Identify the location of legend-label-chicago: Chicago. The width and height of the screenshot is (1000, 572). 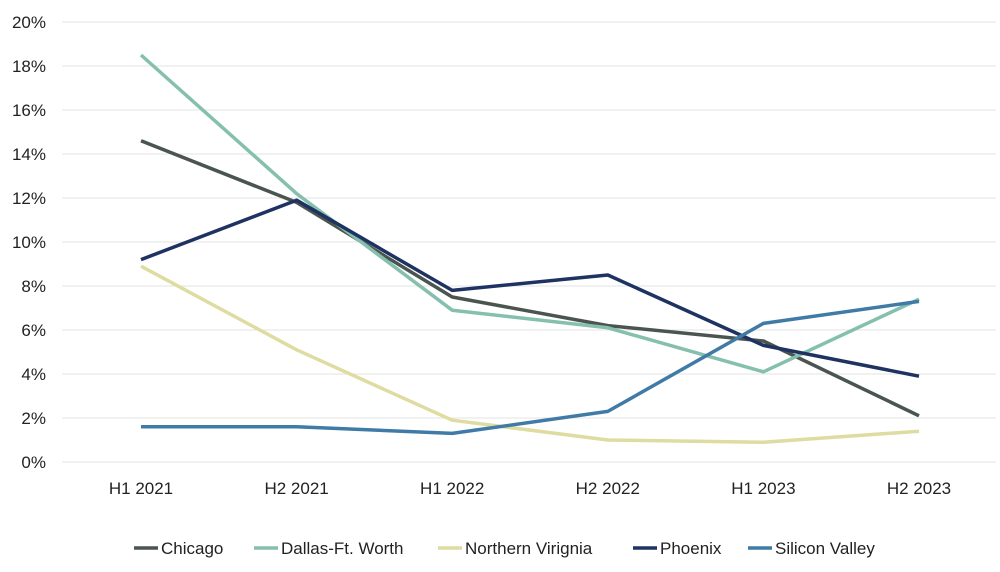
(192, 548).